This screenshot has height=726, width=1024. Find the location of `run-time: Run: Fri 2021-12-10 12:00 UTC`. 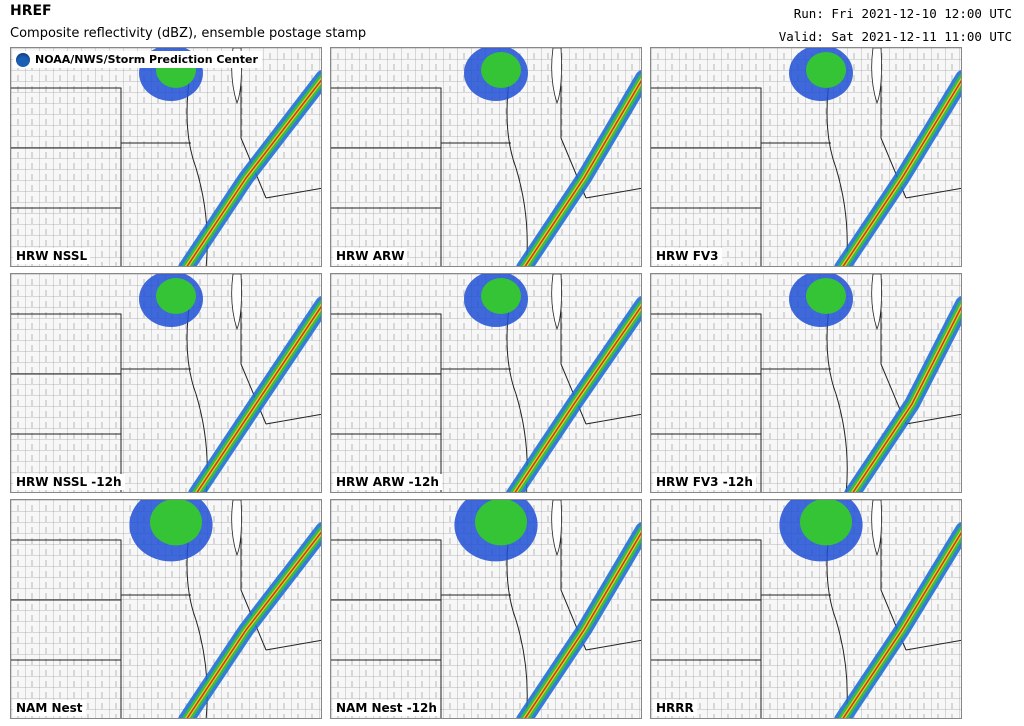

run-time: Run: Fri 2021-12-10 12:00 UTC is located at coordinates (902, 13).